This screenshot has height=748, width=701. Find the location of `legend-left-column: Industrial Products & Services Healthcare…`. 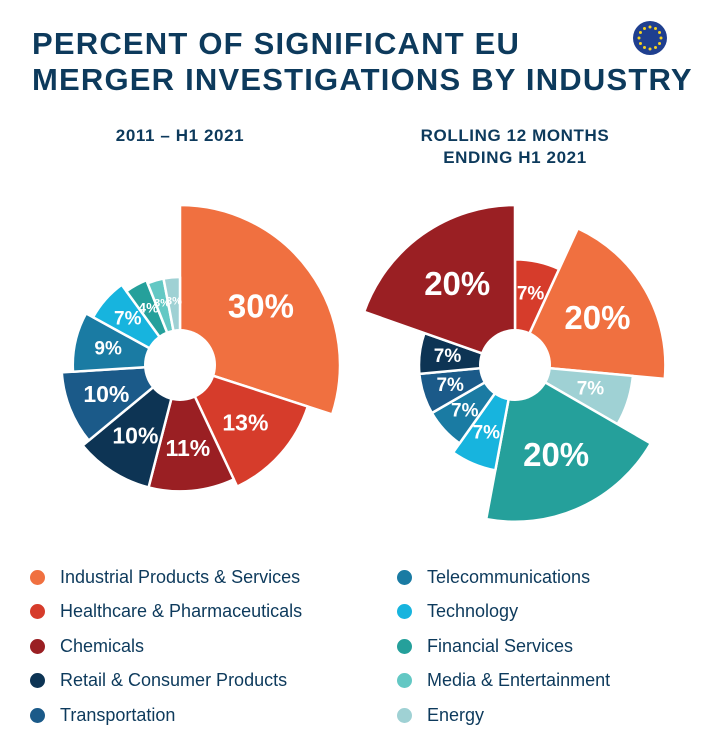

legend-left-column: Industrial Products & Services Healthcare… is located at coordinates (166, 646).